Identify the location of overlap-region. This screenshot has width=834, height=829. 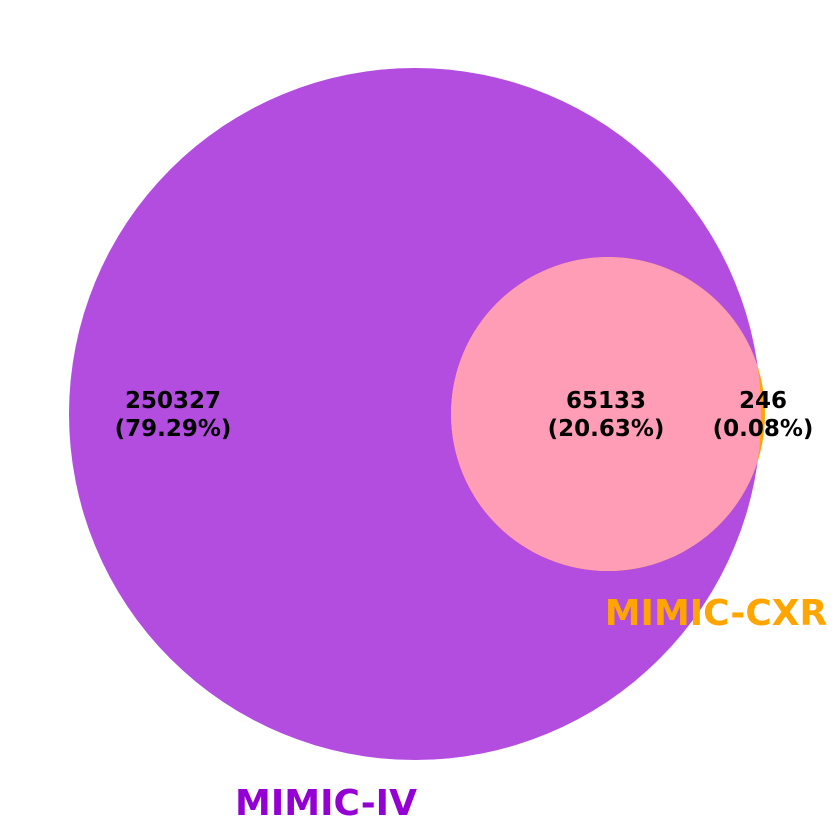
(606, 414).